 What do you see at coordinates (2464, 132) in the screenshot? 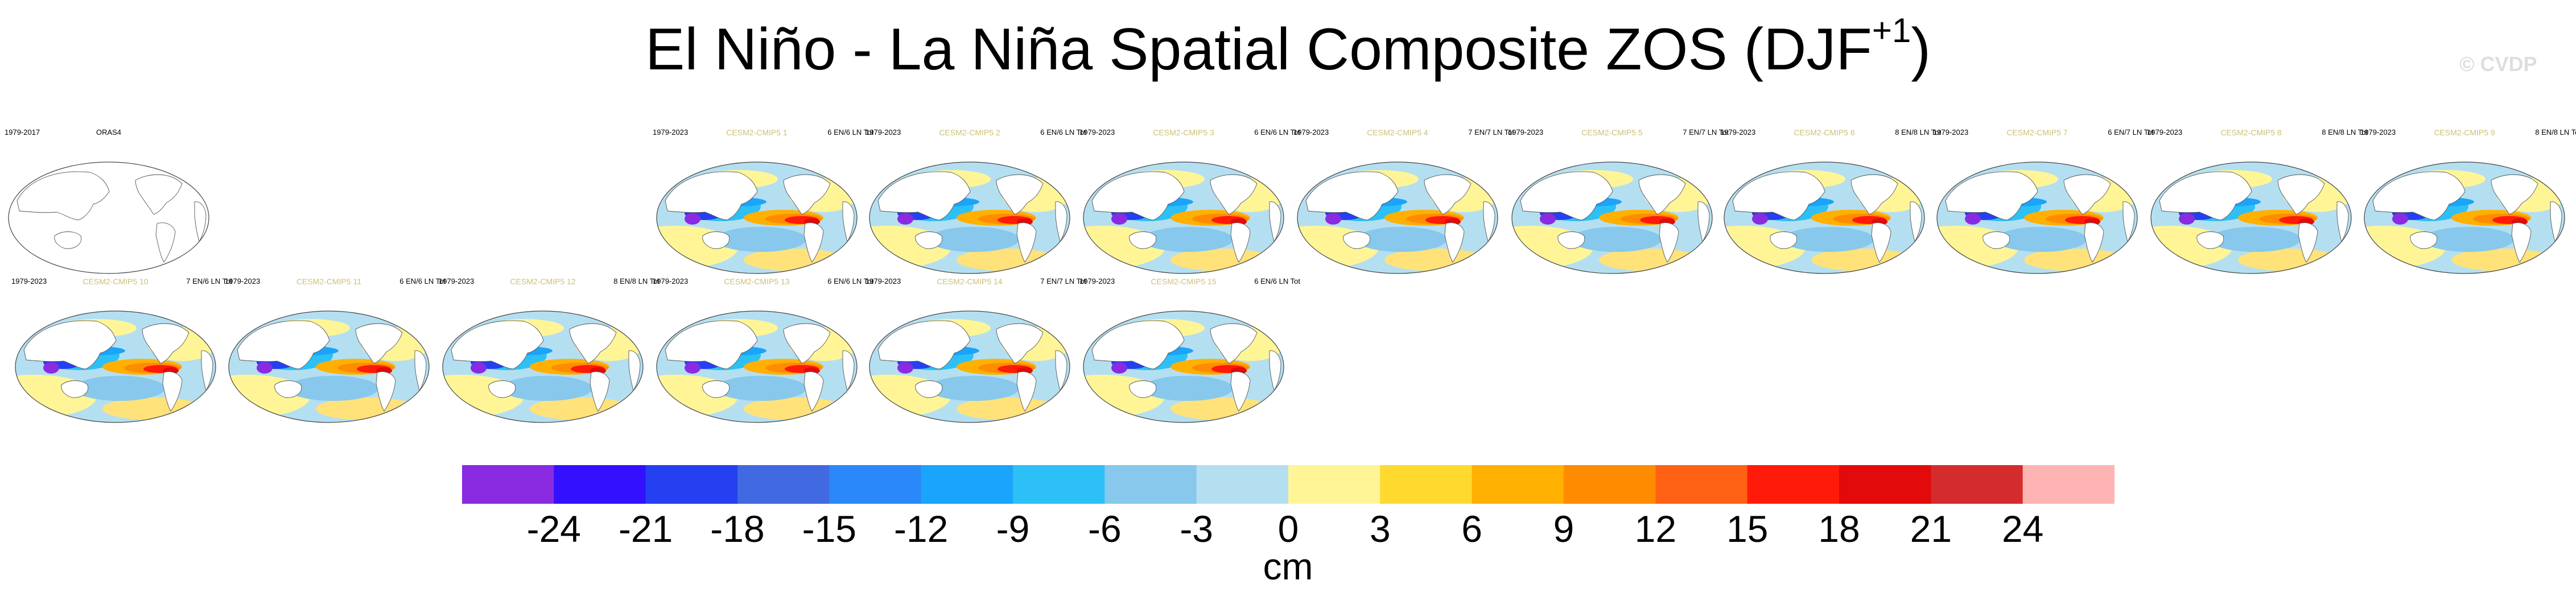
I see `panel-title: CESM2-CMIP5 9` at bounding box center [2464, 132].